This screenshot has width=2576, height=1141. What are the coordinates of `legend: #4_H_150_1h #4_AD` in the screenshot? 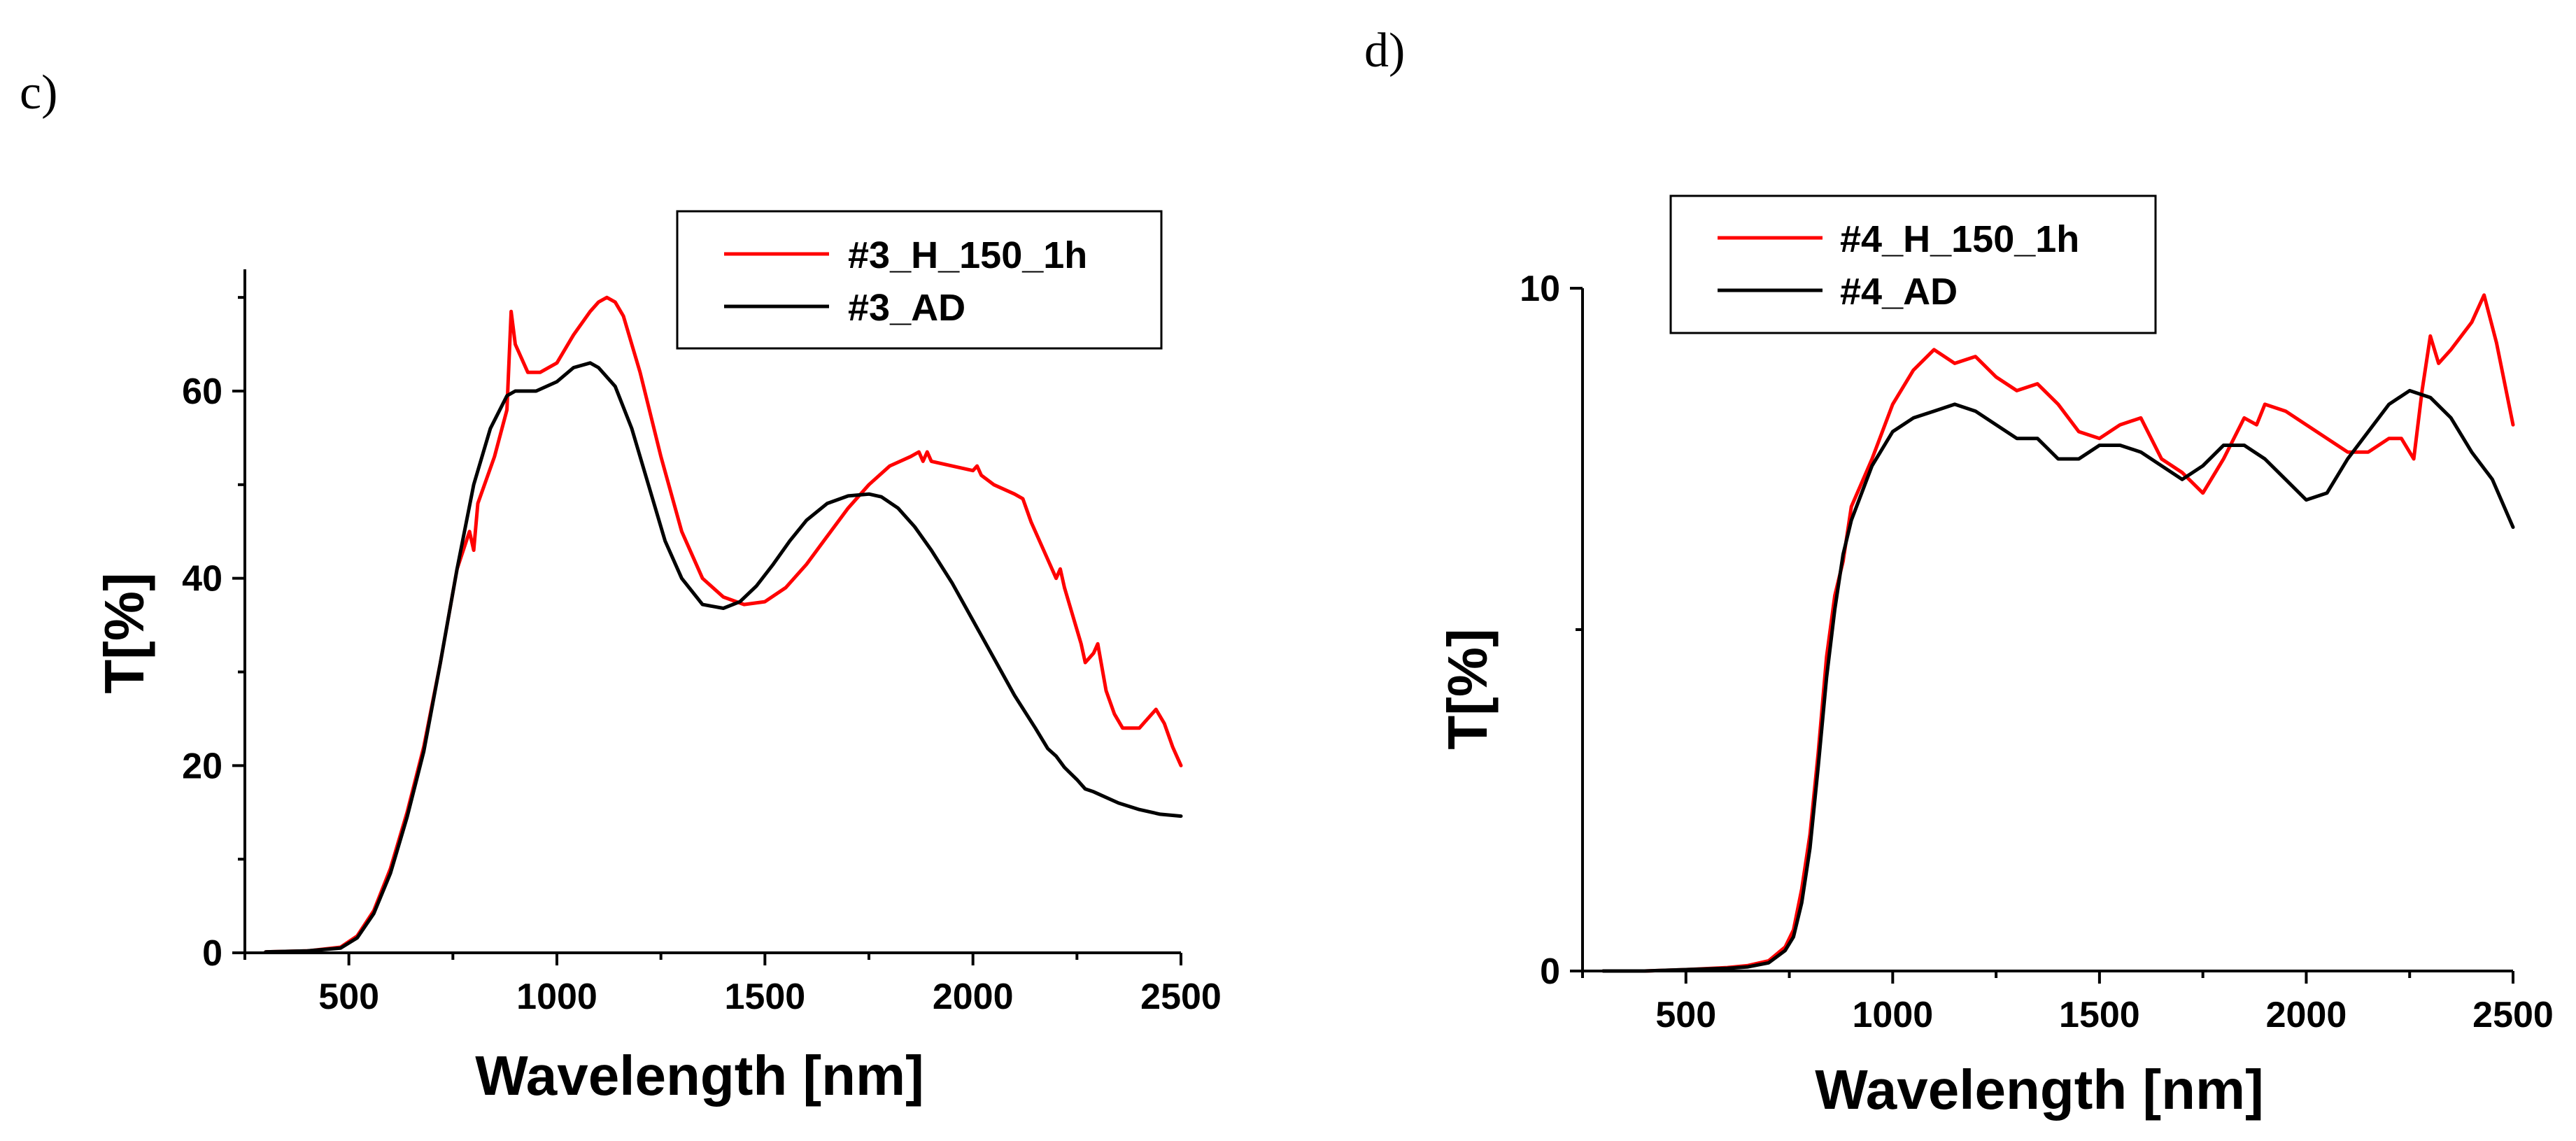 It's located at (1913, 264).